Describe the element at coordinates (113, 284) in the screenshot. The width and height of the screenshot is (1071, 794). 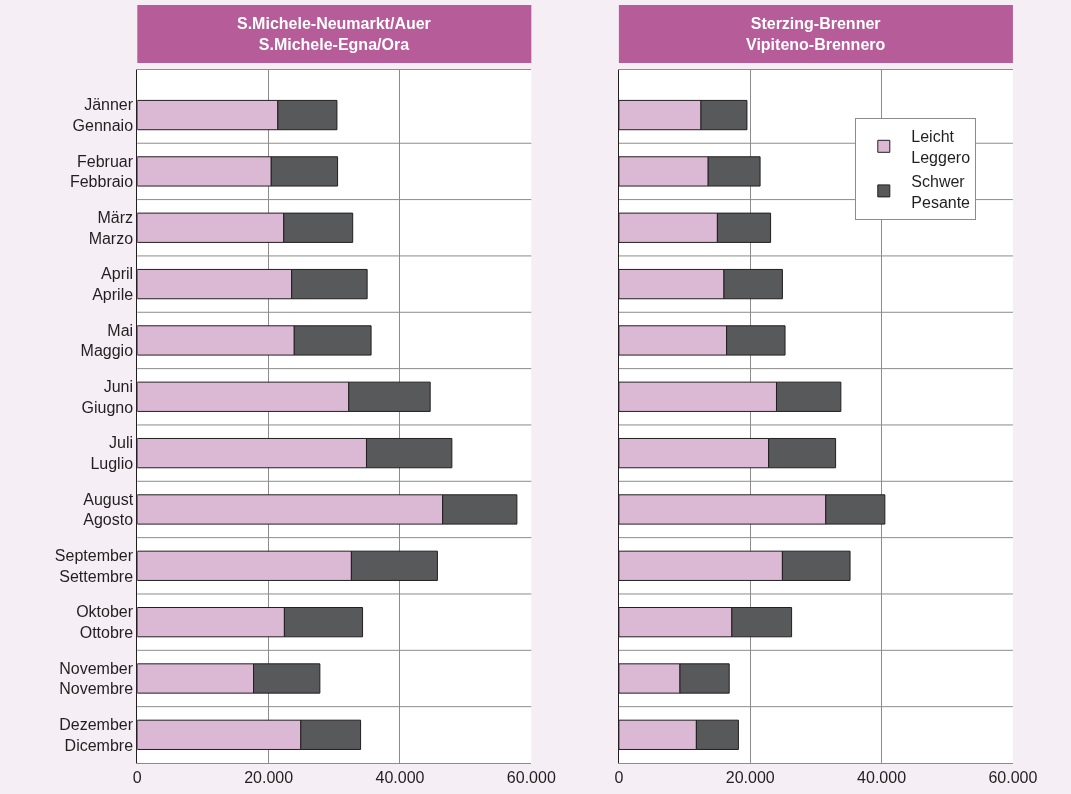
I see `y-tick-label: April Aprile` at that location.